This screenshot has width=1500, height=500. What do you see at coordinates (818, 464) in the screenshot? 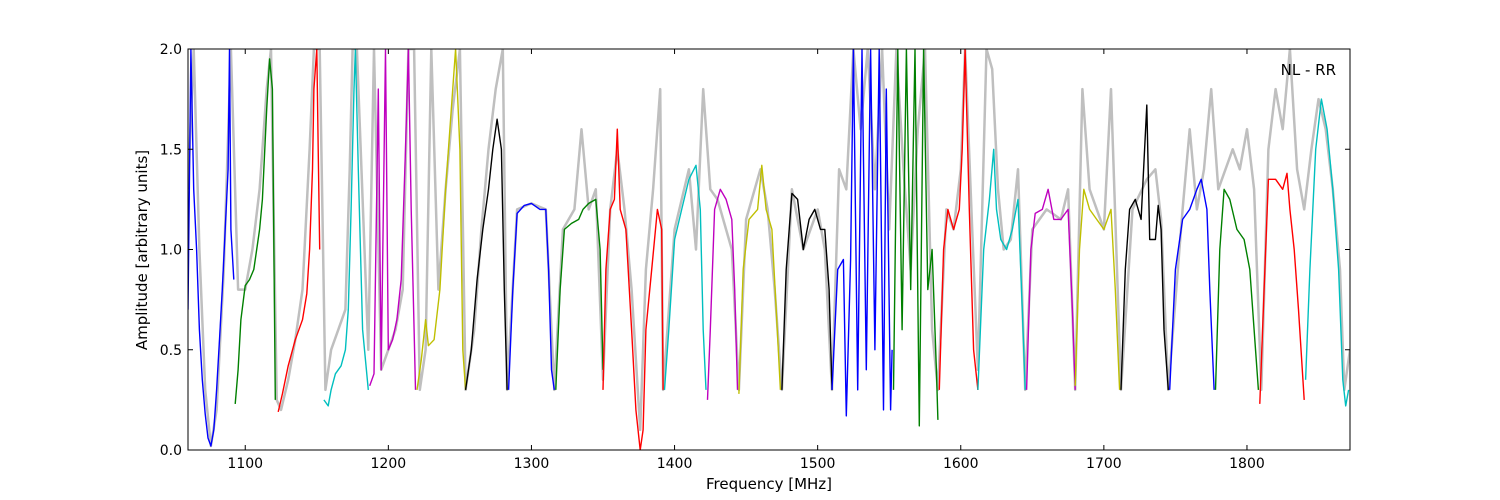
I see `x-tick-label: 1500` at bounding box center [818, 464].